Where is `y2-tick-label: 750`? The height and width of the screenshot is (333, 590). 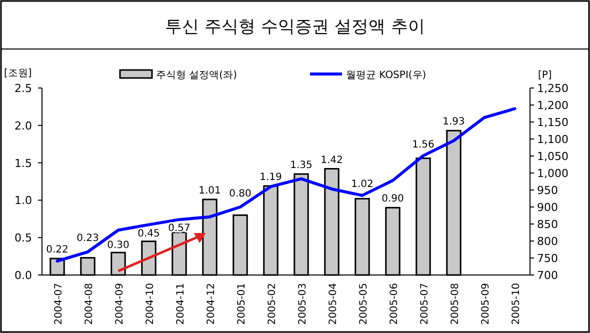 y2-tick-label: 750 is located at coordinates (547, 258).